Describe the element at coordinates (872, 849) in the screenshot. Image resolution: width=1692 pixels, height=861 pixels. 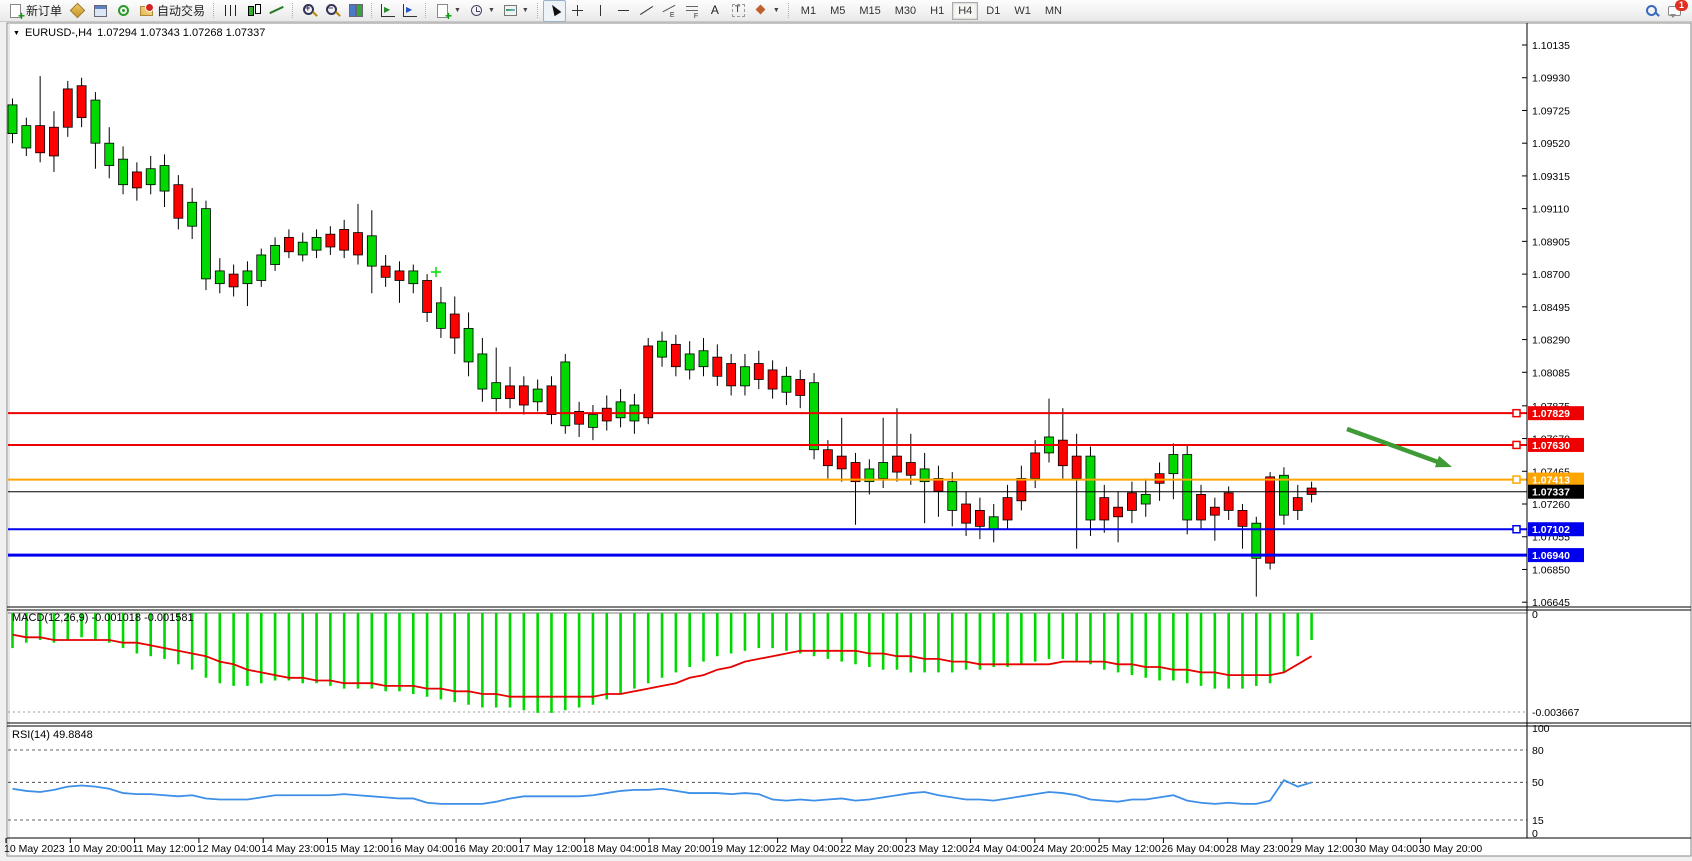
I see `svg-text: 22 May 20:00` at that location.